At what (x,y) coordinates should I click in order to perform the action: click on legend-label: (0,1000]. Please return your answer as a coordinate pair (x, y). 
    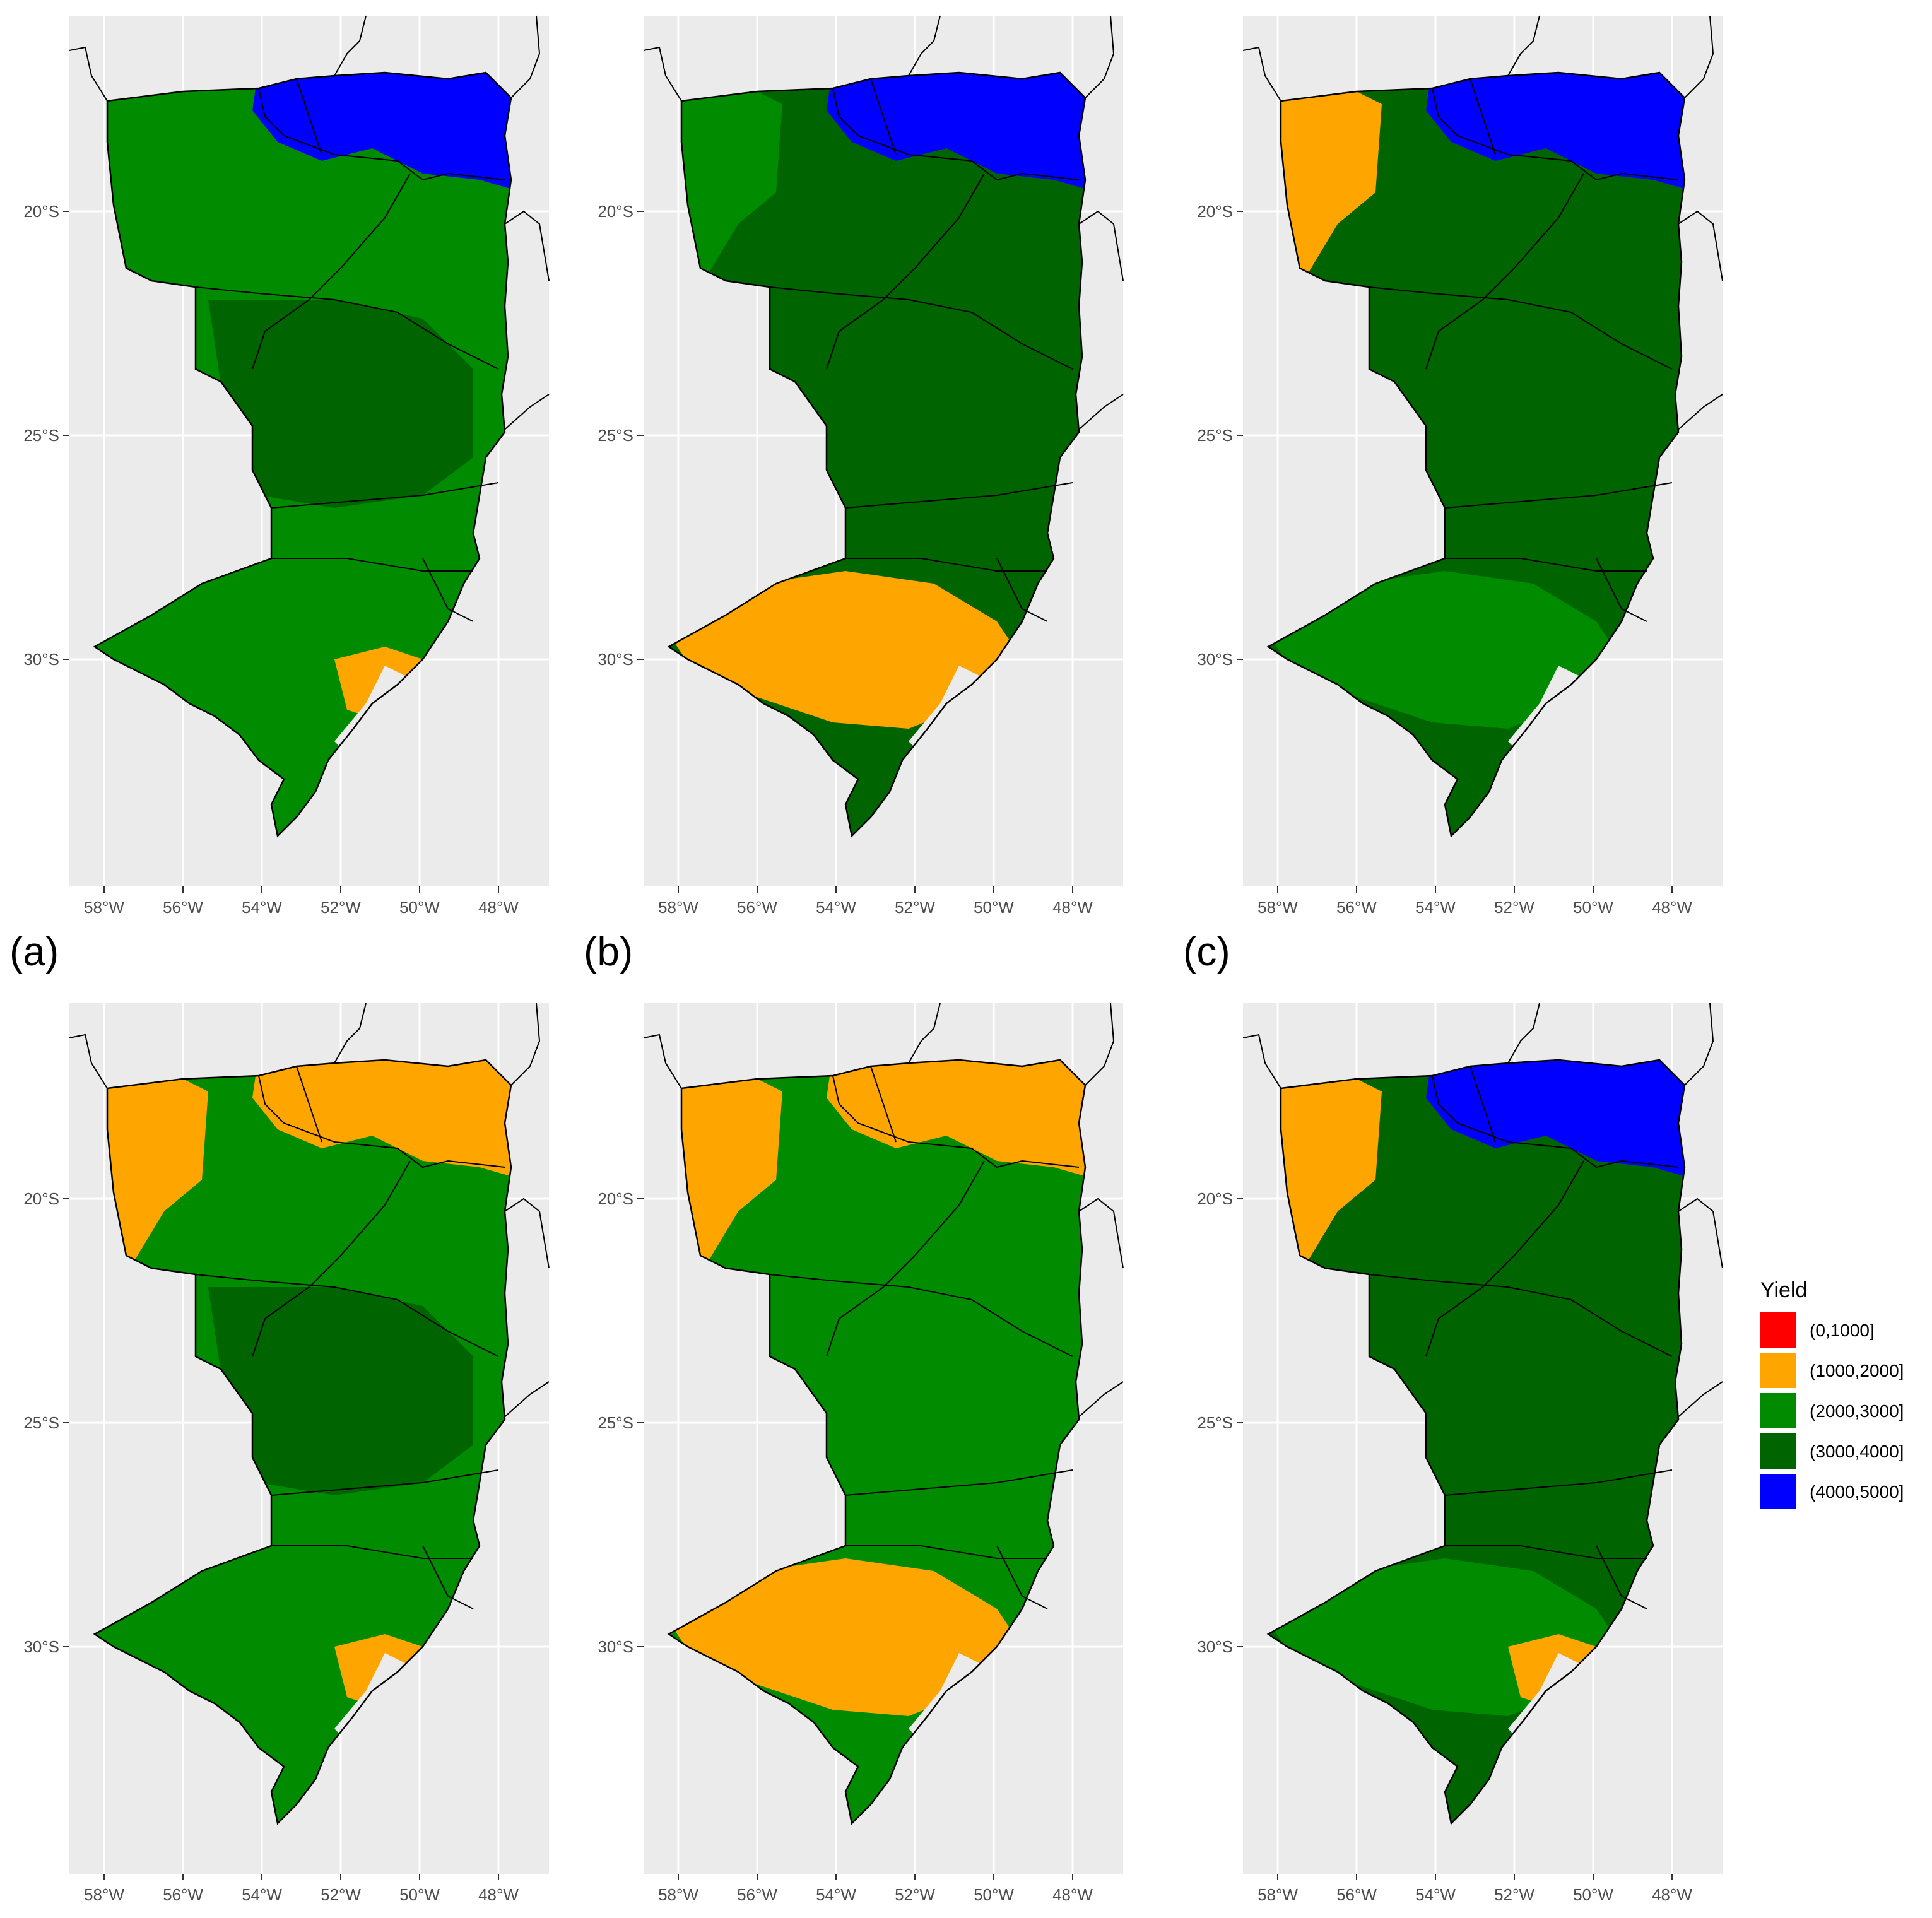
    Looking at the image, I should click on (1842, 1330).